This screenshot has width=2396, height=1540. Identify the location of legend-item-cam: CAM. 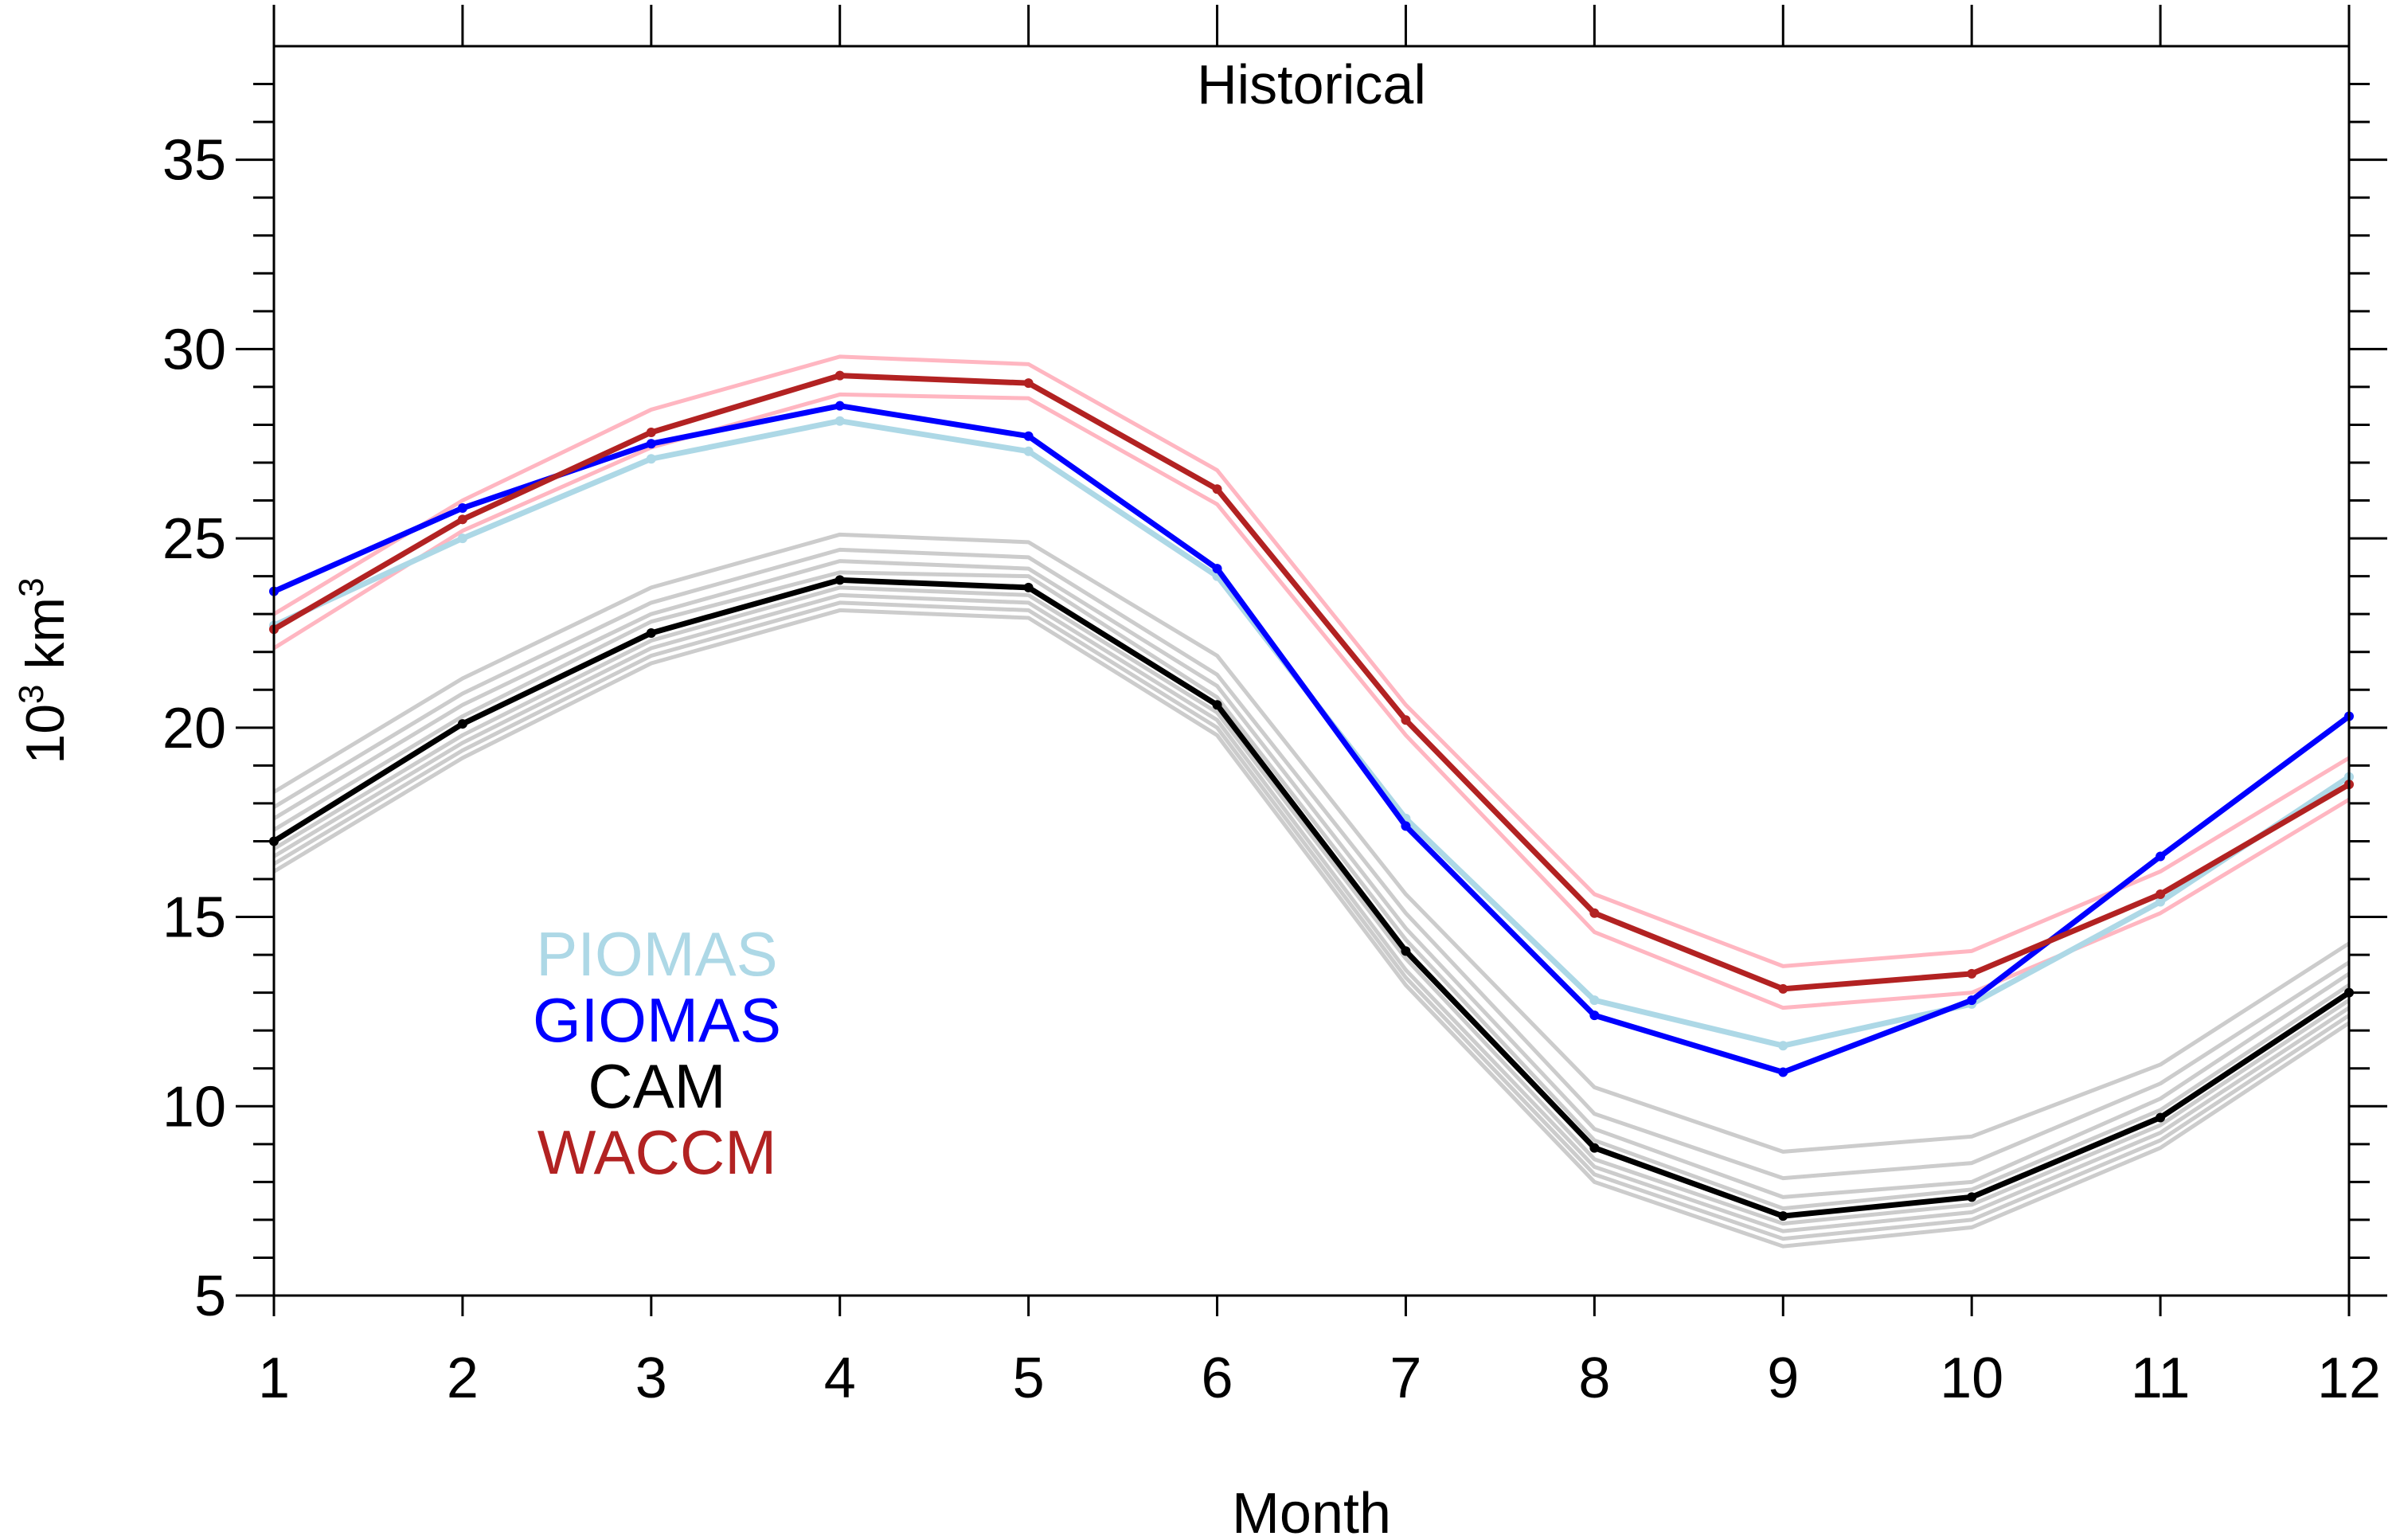
(656, 1086).